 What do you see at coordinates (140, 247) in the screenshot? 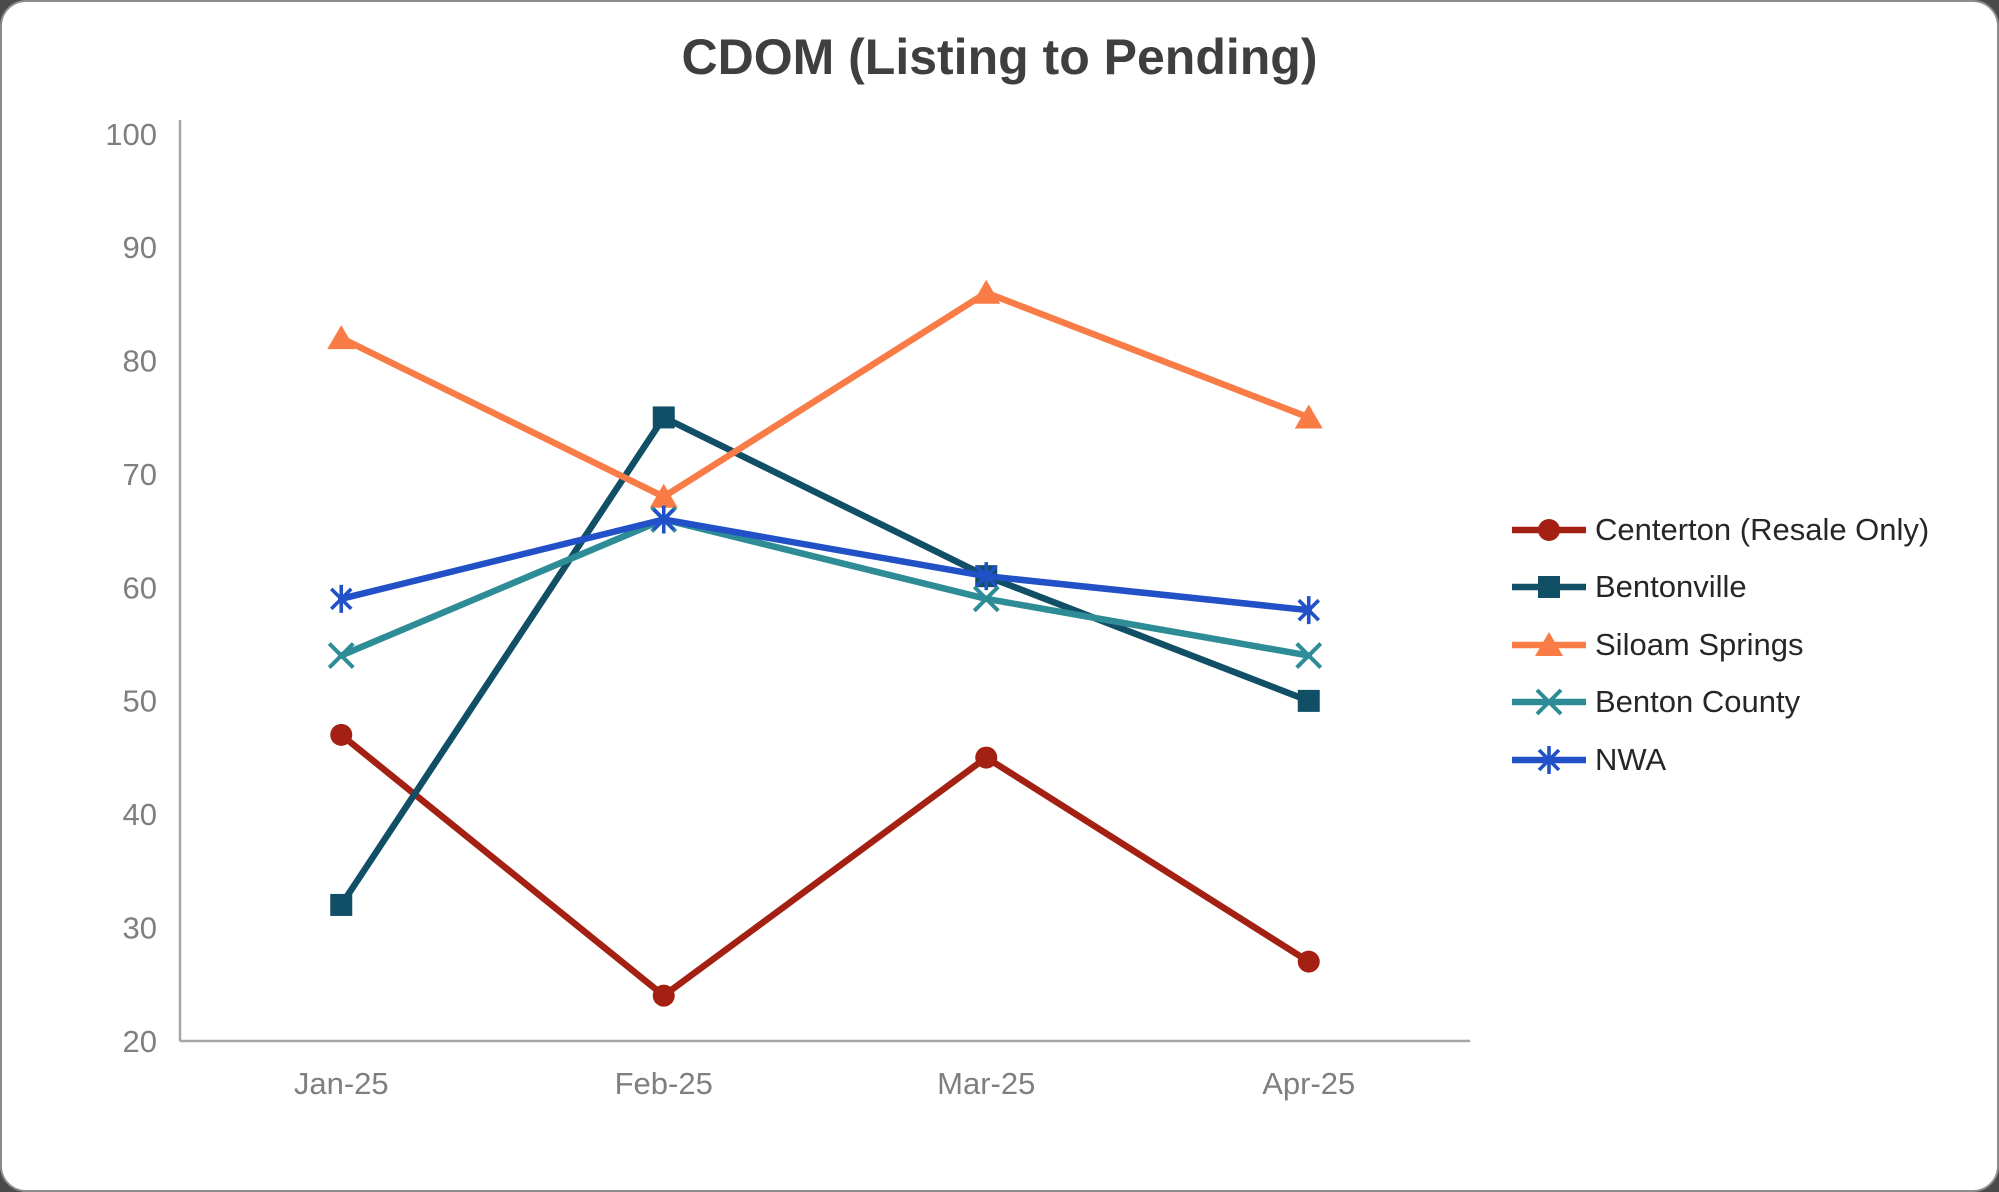
I see `y-tick-label: 90` at bounding box center [140, 247].